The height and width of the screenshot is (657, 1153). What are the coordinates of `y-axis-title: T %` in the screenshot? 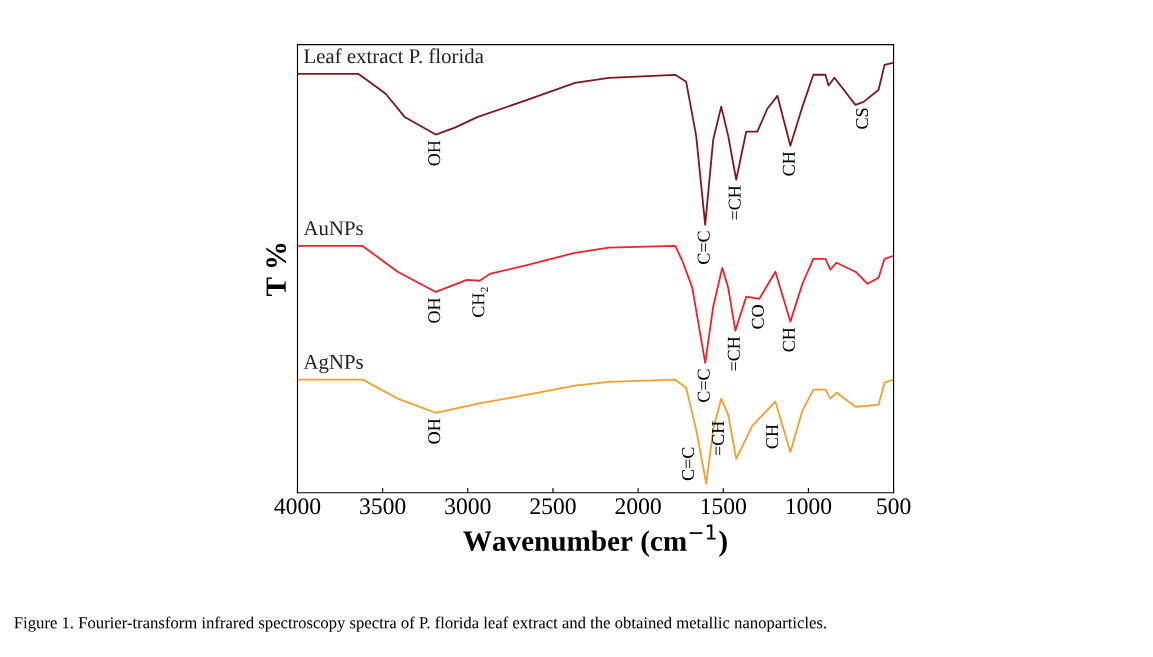 It's located at (276, 269).